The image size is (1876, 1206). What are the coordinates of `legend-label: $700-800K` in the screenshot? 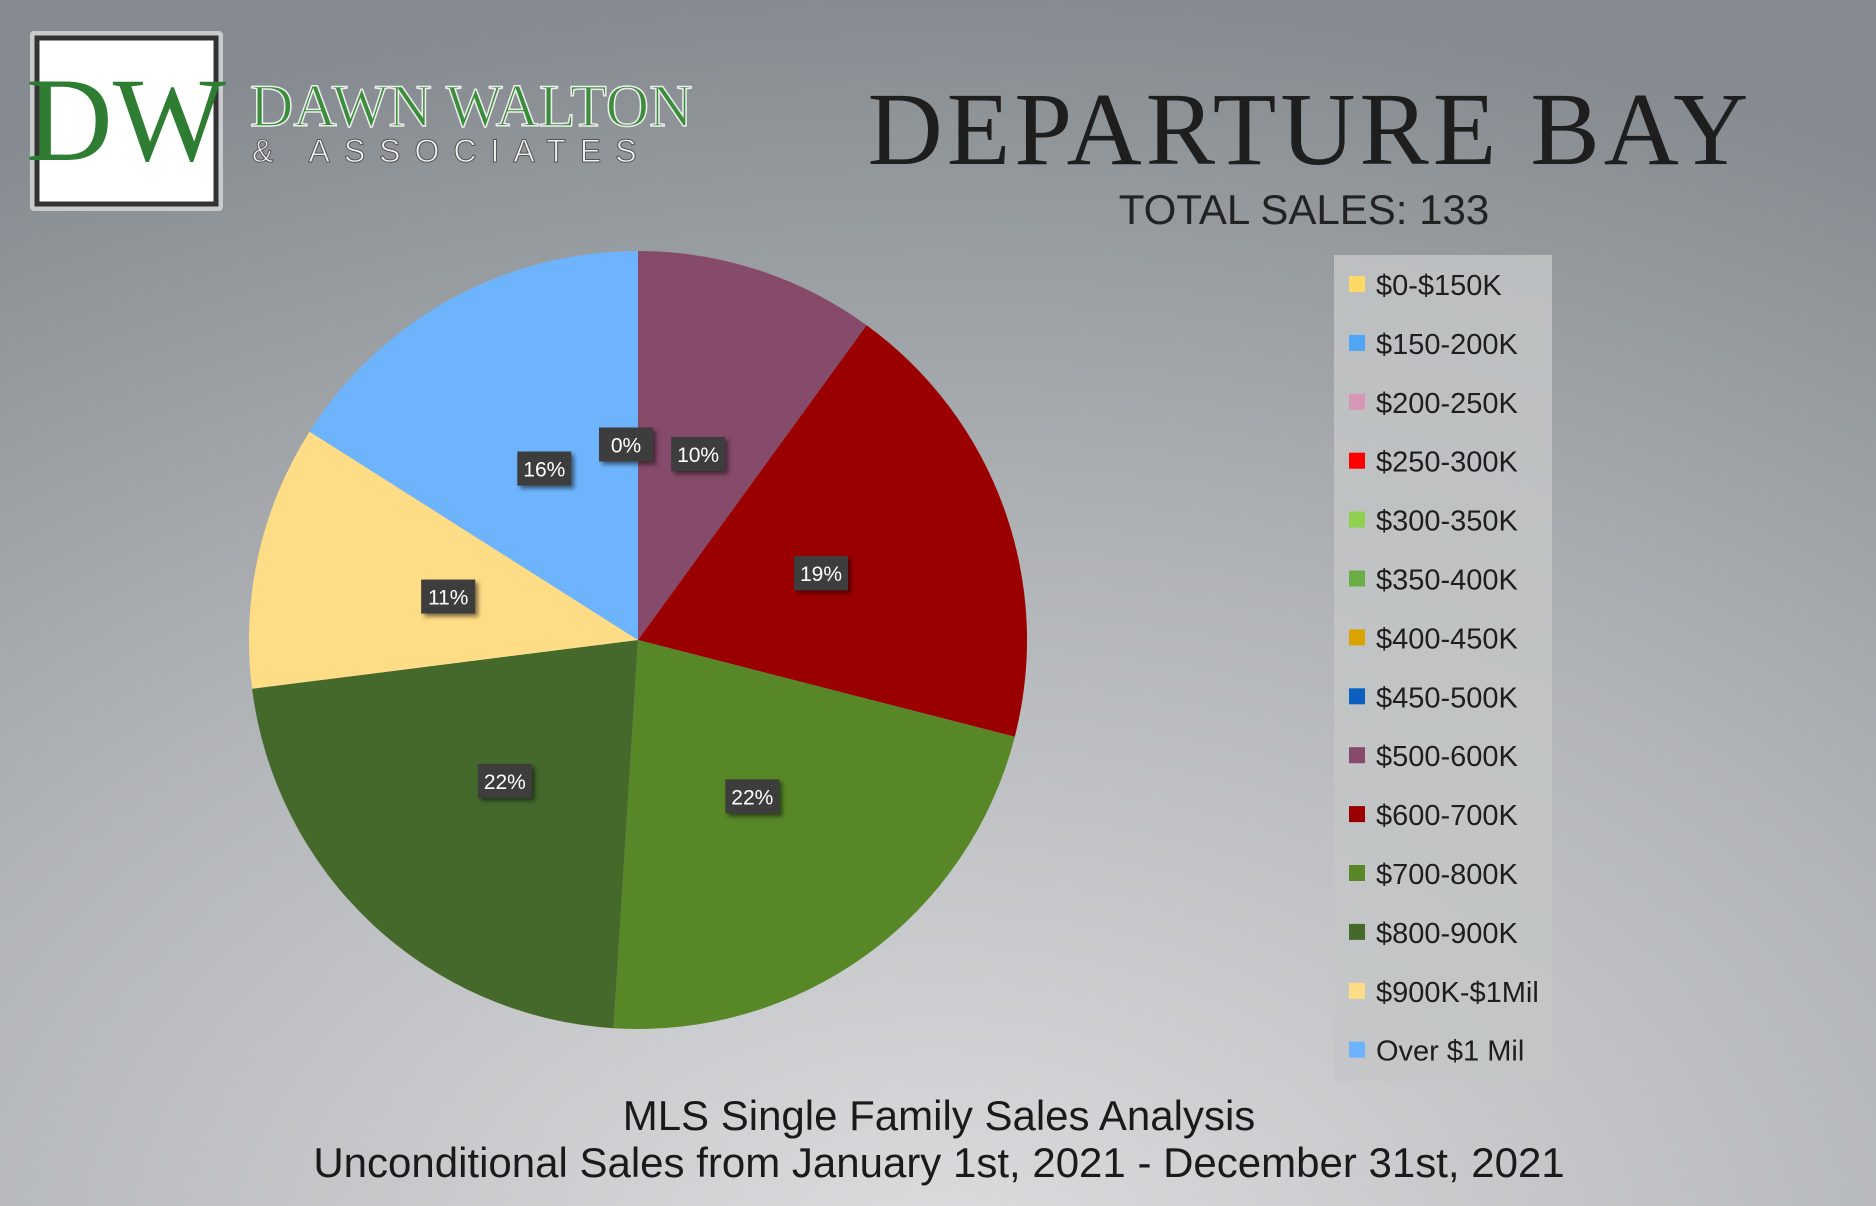 It's located at (1447, 875).